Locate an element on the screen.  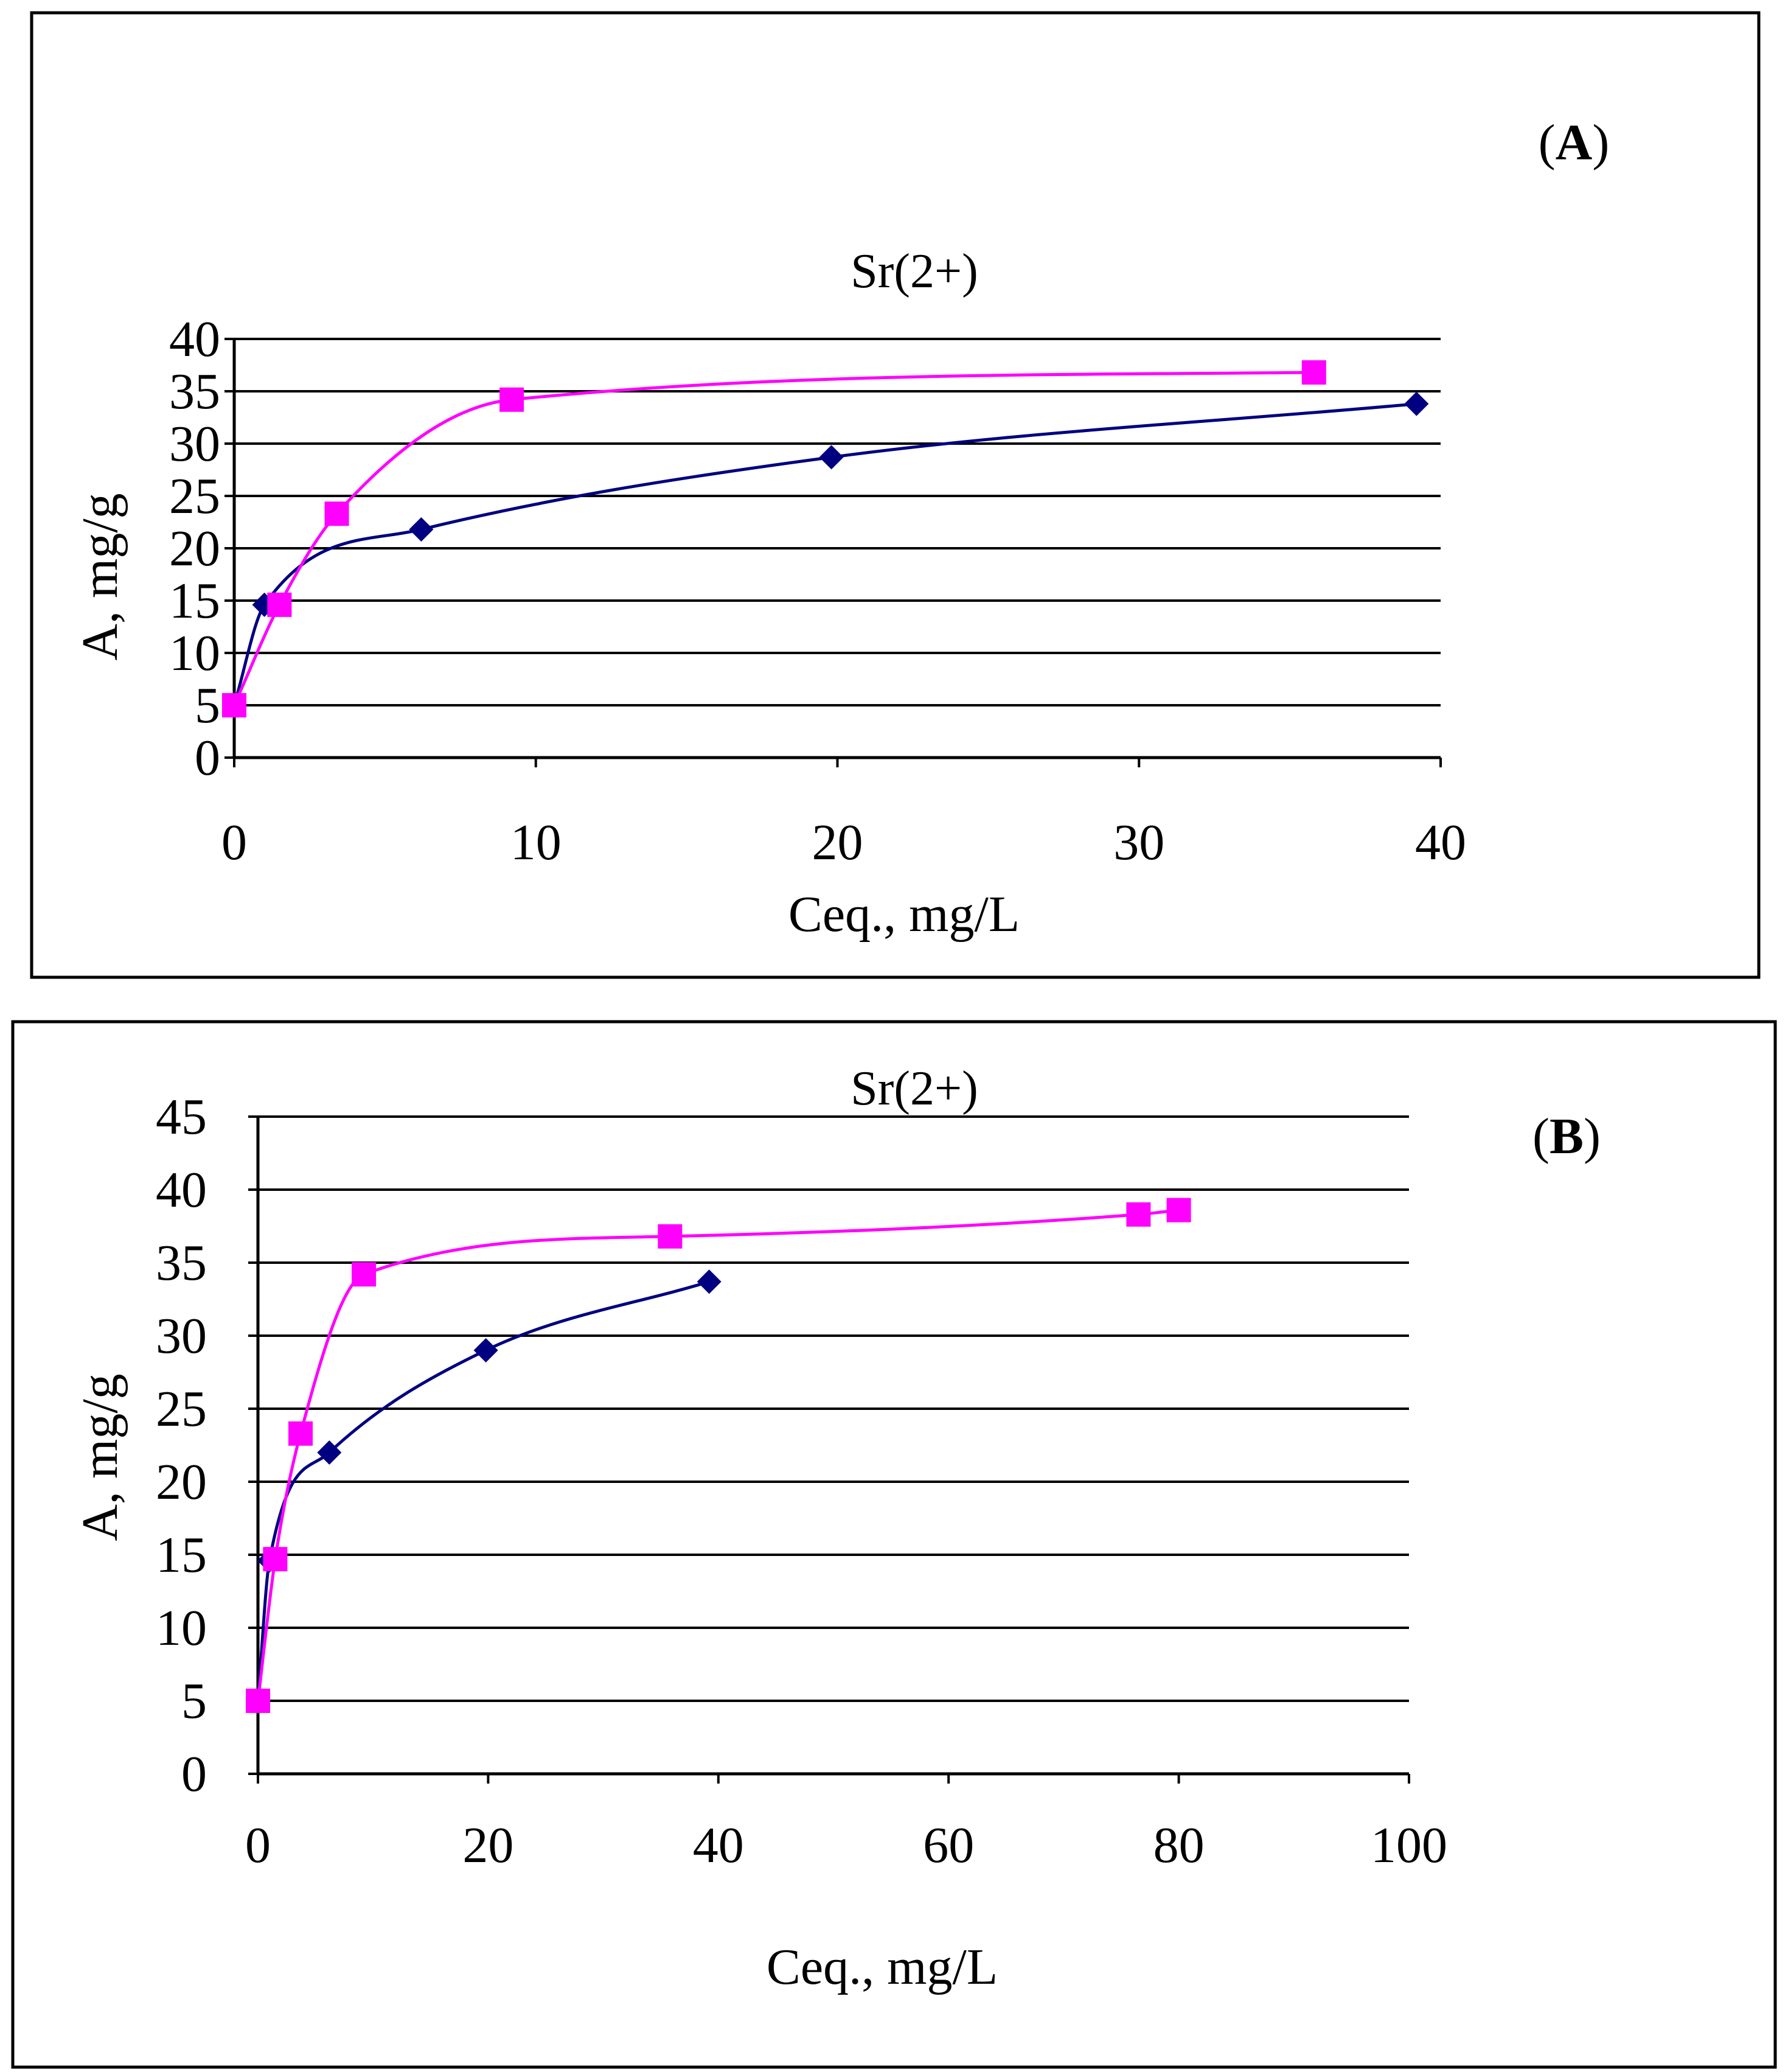
panel-a-y-axis-label: A, mg/g is located at coordinates (100, 576).